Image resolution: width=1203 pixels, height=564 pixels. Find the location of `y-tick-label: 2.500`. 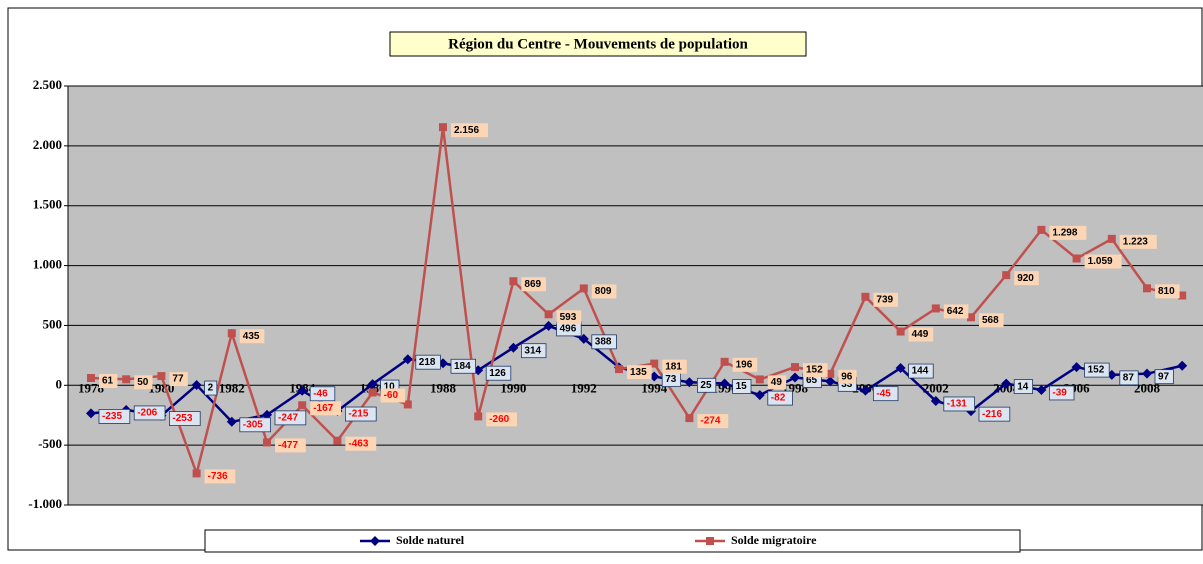

y-tick-label: 2.500 is located at coordinates (47, 84).